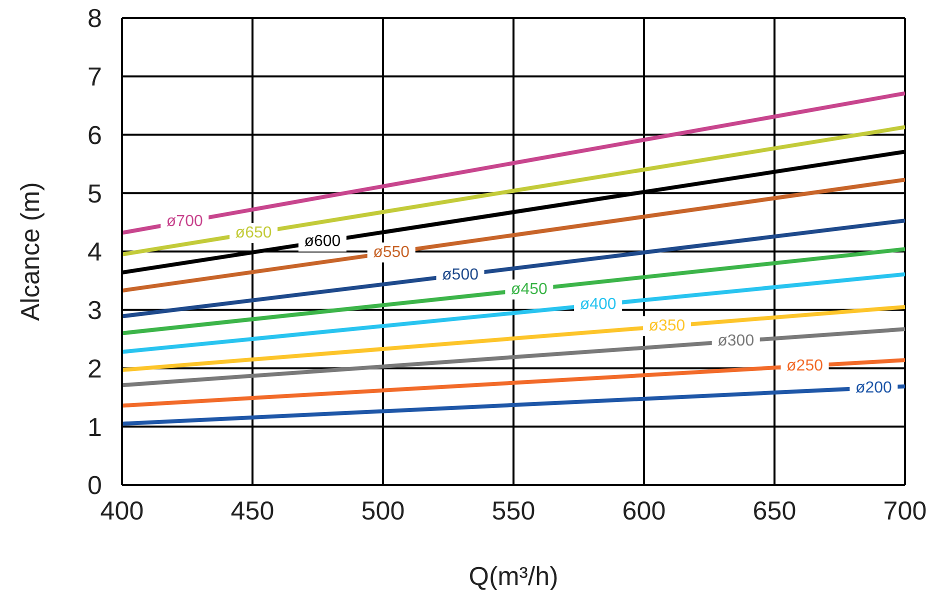  I want to click on x-tick-label: 600, so click(644, 510).